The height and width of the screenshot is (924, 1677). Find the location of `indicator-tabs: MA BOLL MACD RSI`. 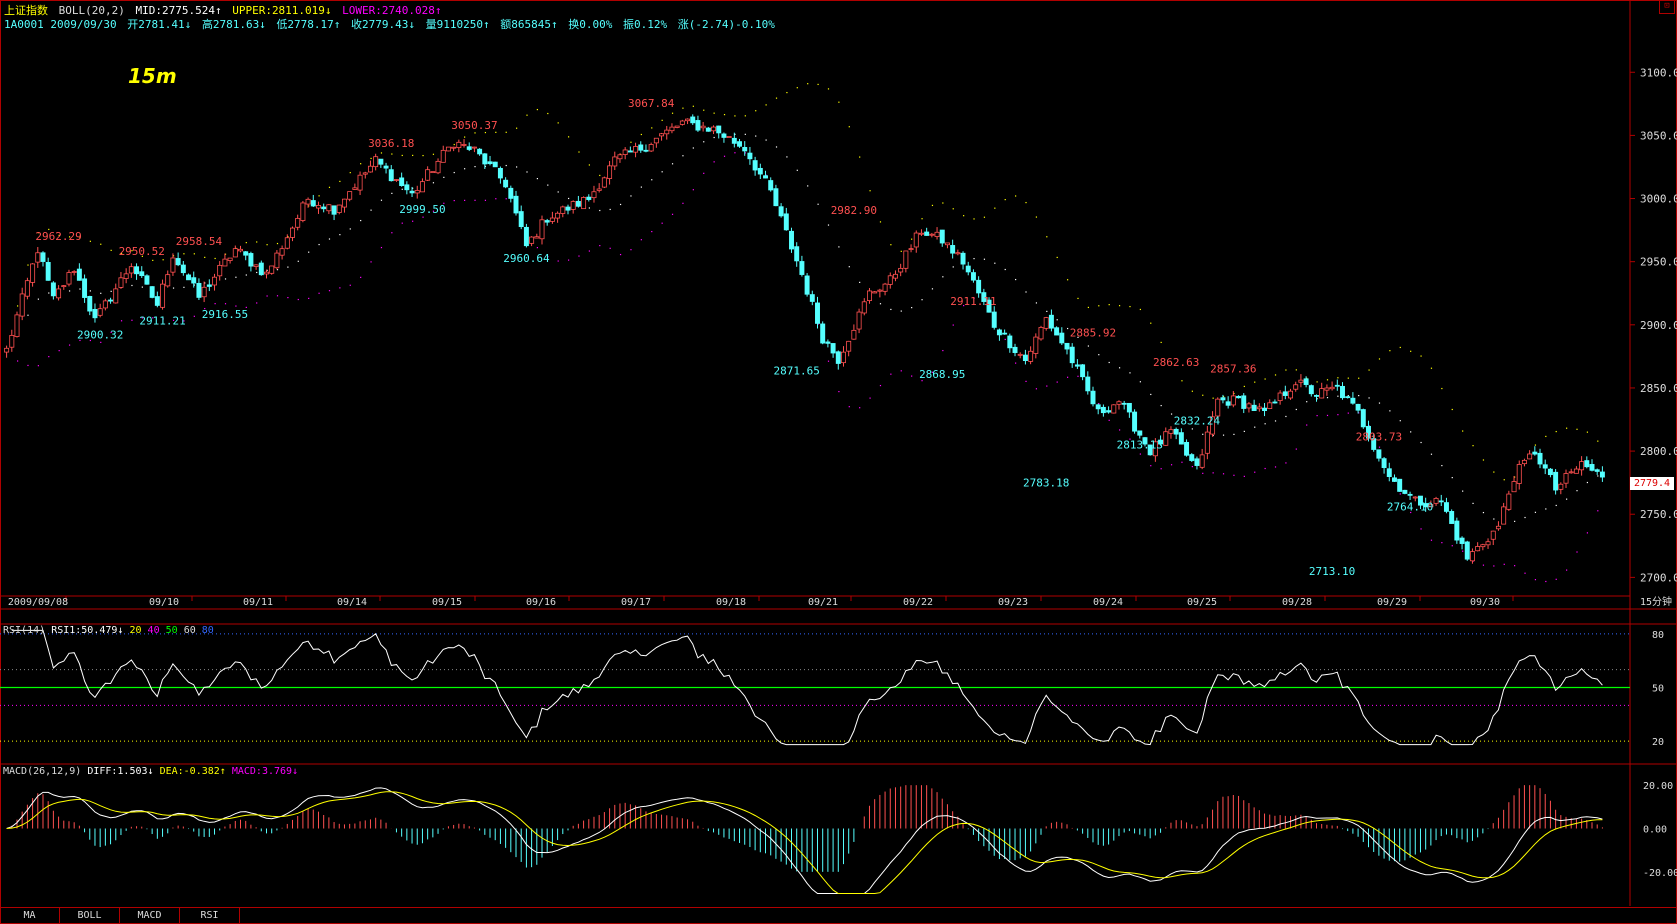

indicator-tabs: MA BOLL MACD RSI is located at coordinates (838, 915).